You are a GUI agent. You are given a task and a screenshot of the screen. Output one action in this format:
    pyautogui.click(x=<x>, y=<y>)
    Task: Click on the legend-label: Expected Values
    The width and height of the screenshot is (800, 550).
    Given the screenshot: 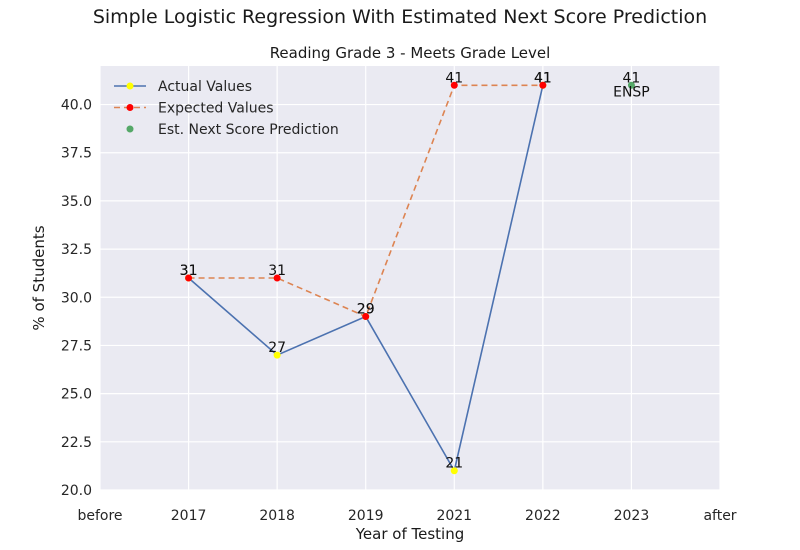 What is the action you would take?
    pyautogui.click(x=216, y=109)
    